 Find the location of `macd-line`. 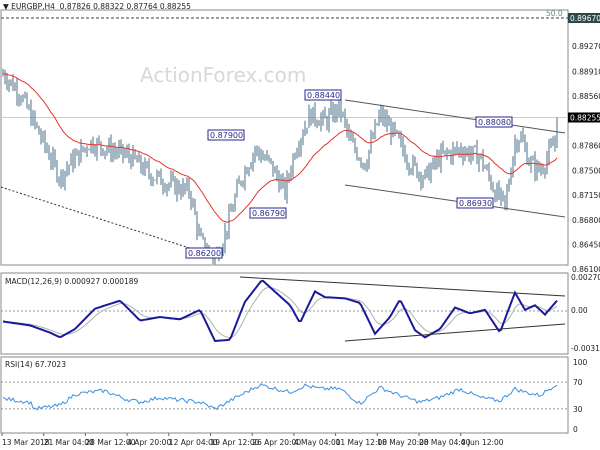

macd-line is located at coordinates (280, 311).